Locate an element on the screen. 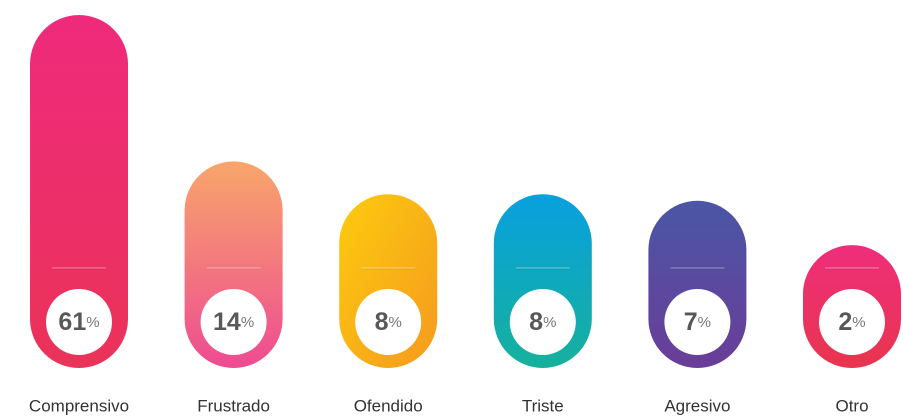  bar is located at coordinates (79, 191).